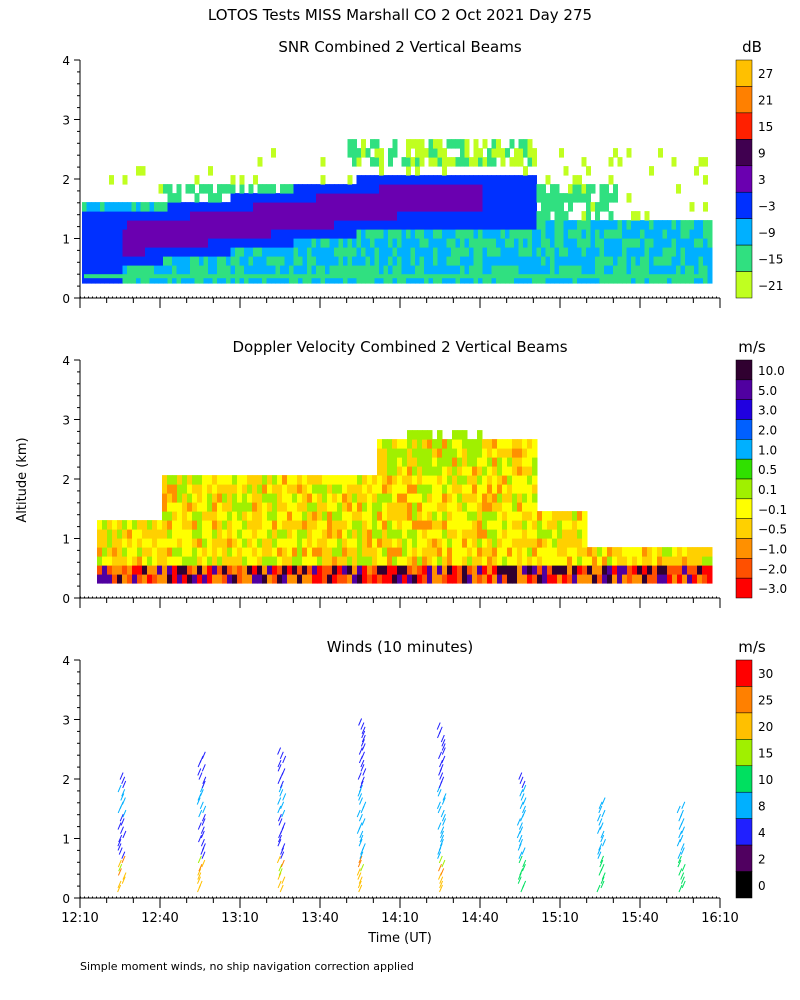 The width and height of the screenshot is (800, 1000). Describe the element at coordinates (765, 780) in the screenshot. I see `colorbar-label: 10` at that location.